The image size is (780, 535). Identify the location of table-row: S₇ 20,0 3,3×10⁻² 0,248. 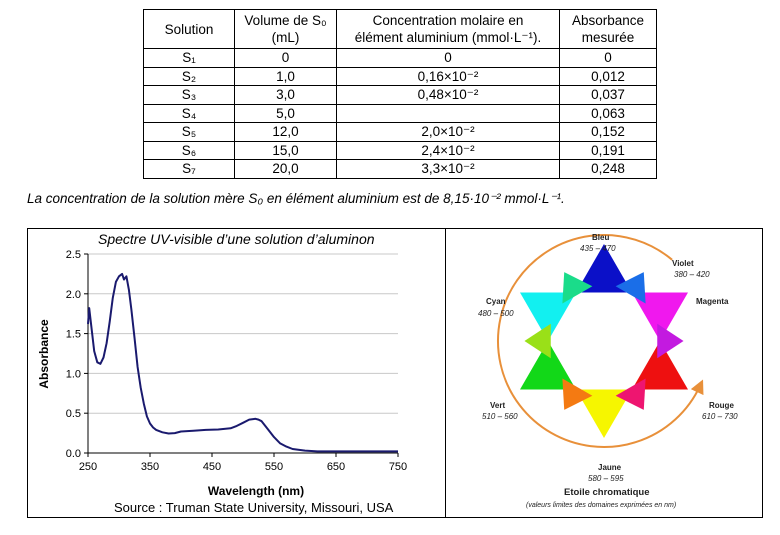
(400, 169).